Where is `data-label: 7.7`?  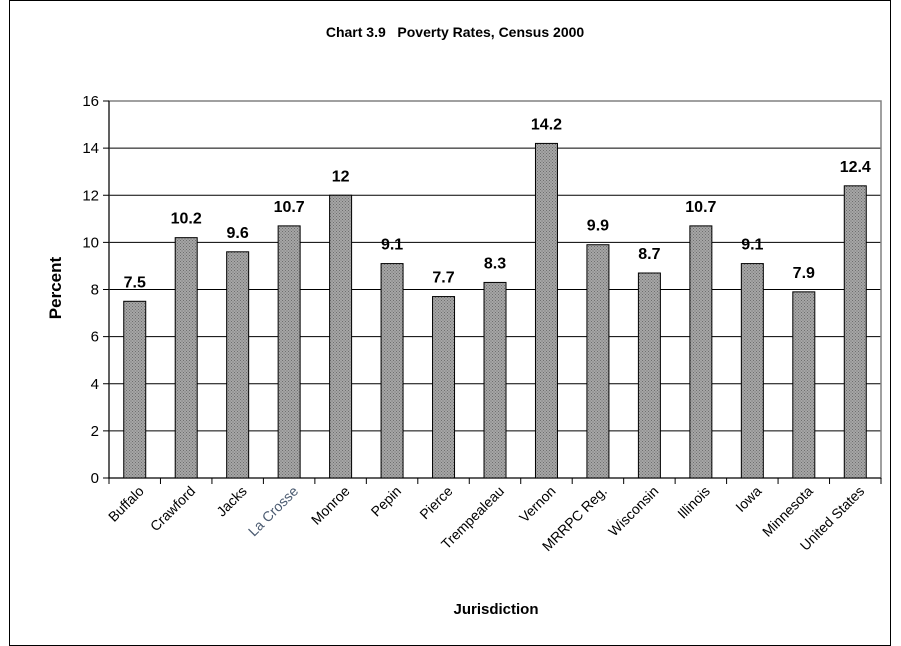 data-label: 7.7 is located at coordinates (443, 278).